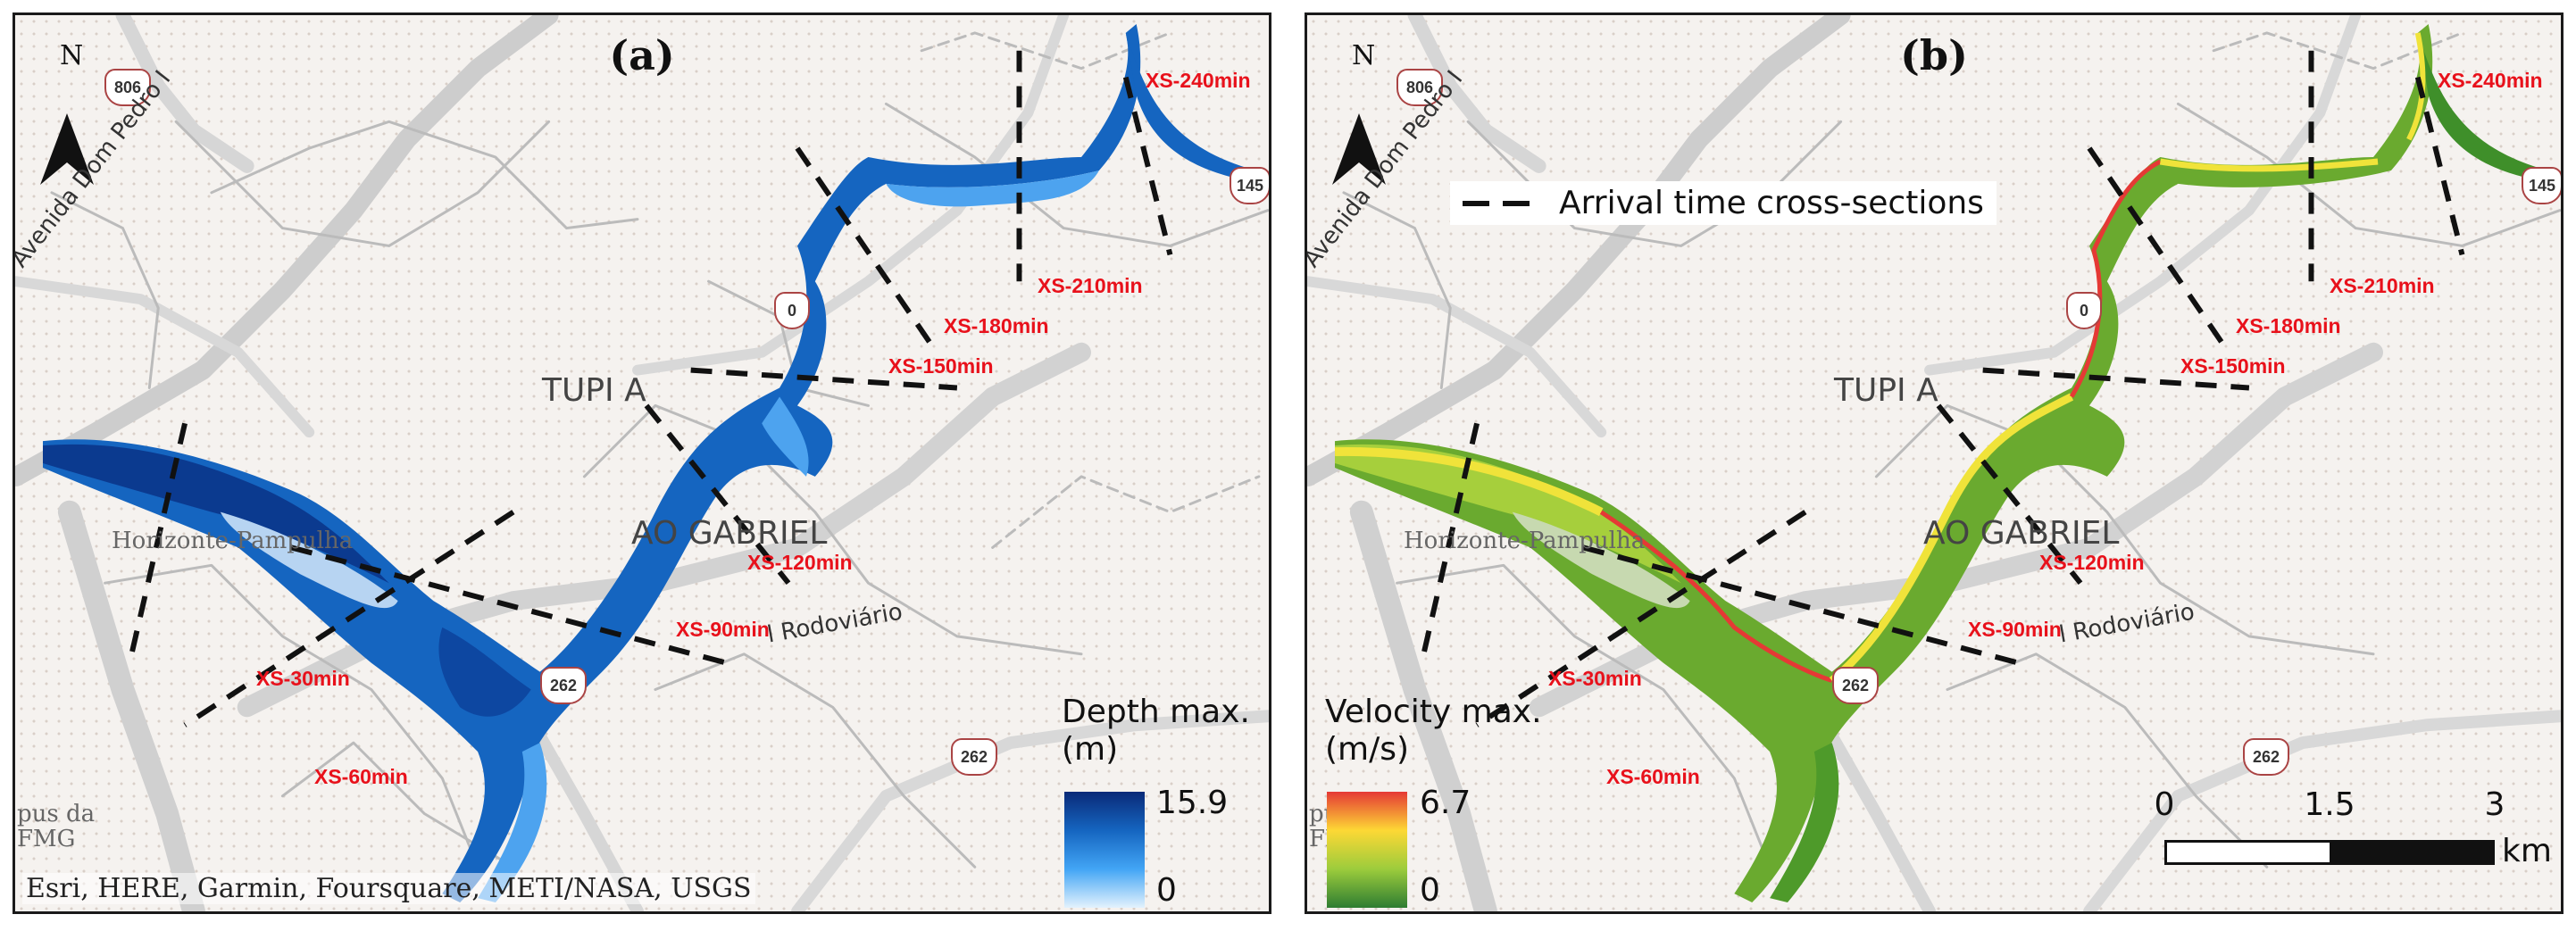 The image size is (2576, 931). What do you see at coordinates (1156, 712) in the screenshot?
I see `legend-title-line: Depth max.` at bounding box center [1156, 712].